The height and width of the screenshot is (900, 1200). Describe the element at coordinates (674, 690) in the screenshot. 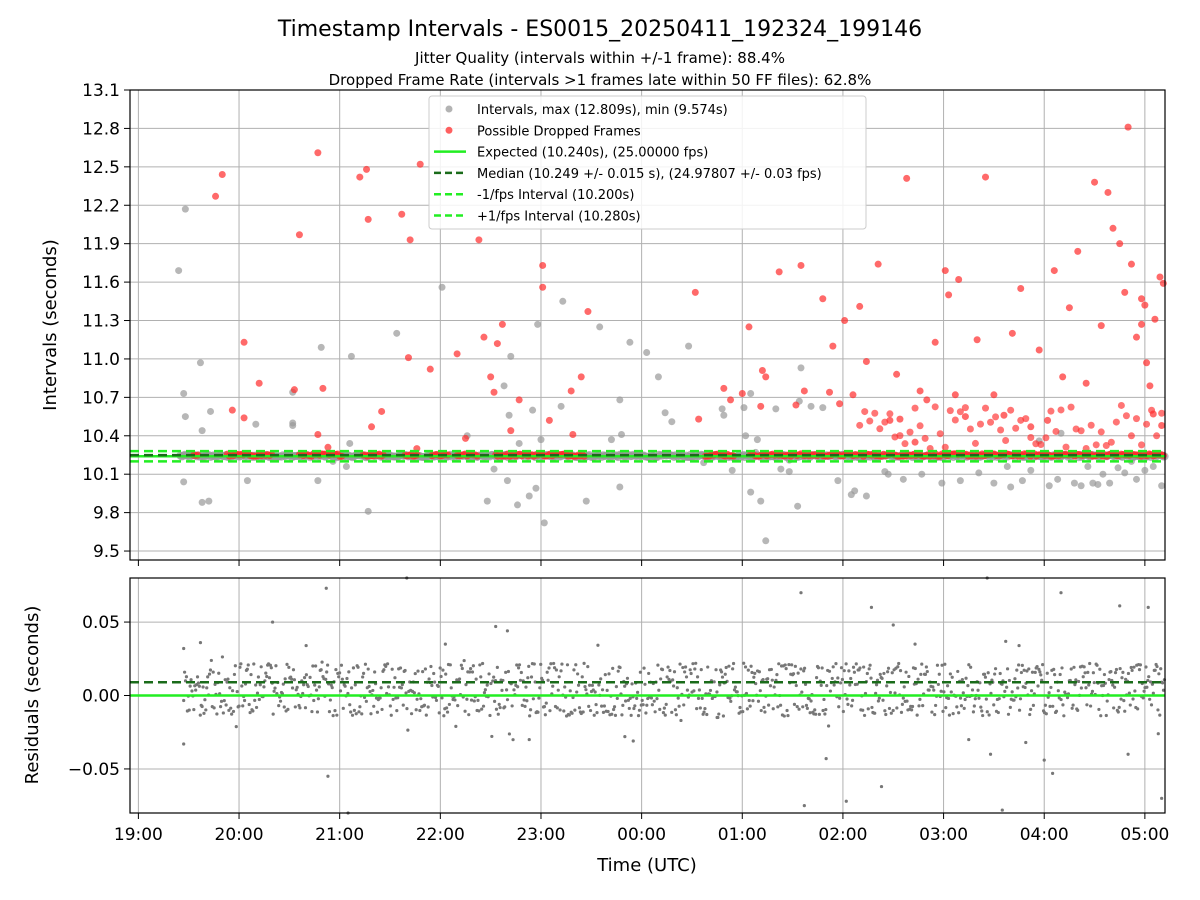

I see `residual-points` at that location.